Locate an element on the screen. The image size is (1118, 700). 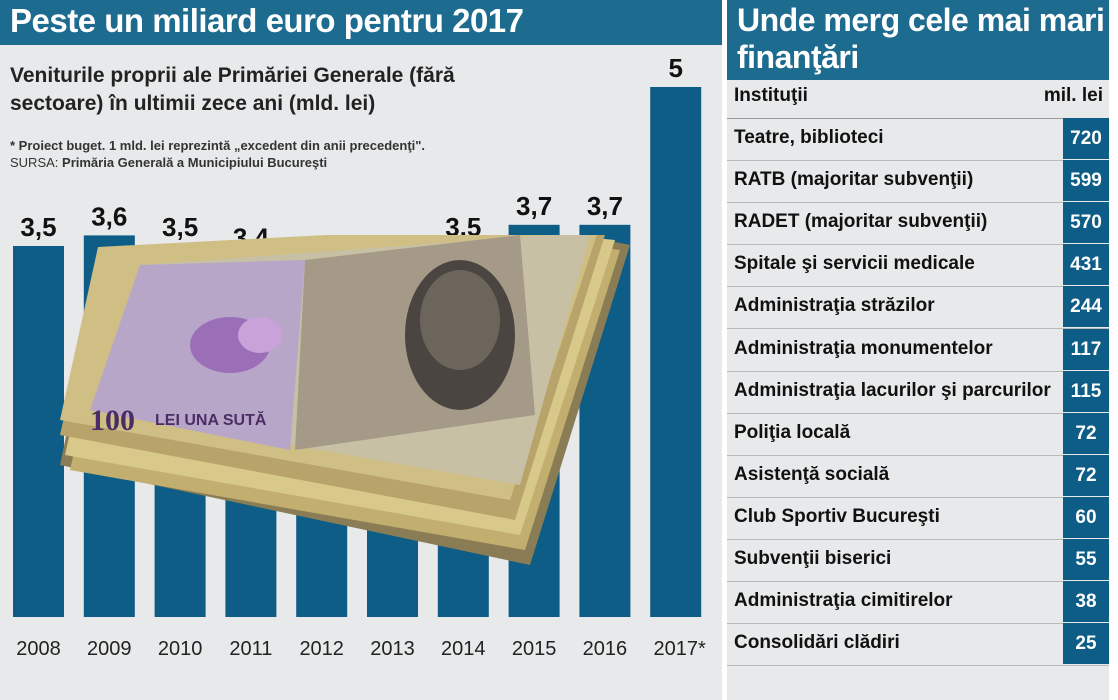
column-institution: Instituţii is located at coordinates (771, 95).